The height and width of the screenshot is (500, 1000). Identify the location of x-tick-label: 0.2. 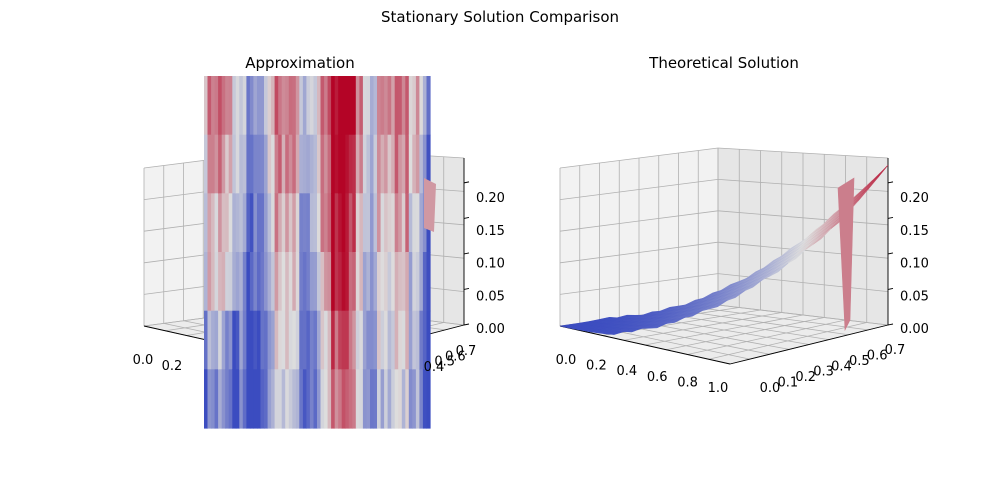
(596, 366).